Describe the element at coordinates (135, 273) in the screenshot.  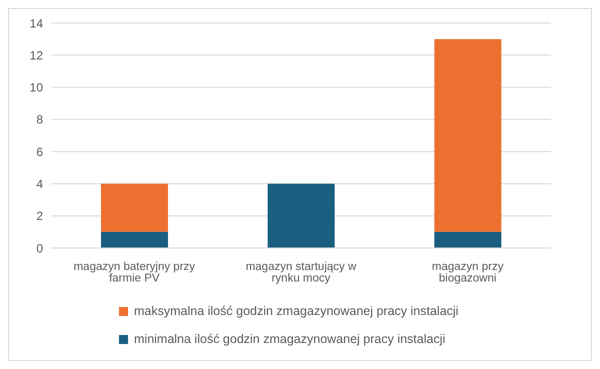
I see `x-tick-label: magazyn bateryjny przy farmie PV` at that location.